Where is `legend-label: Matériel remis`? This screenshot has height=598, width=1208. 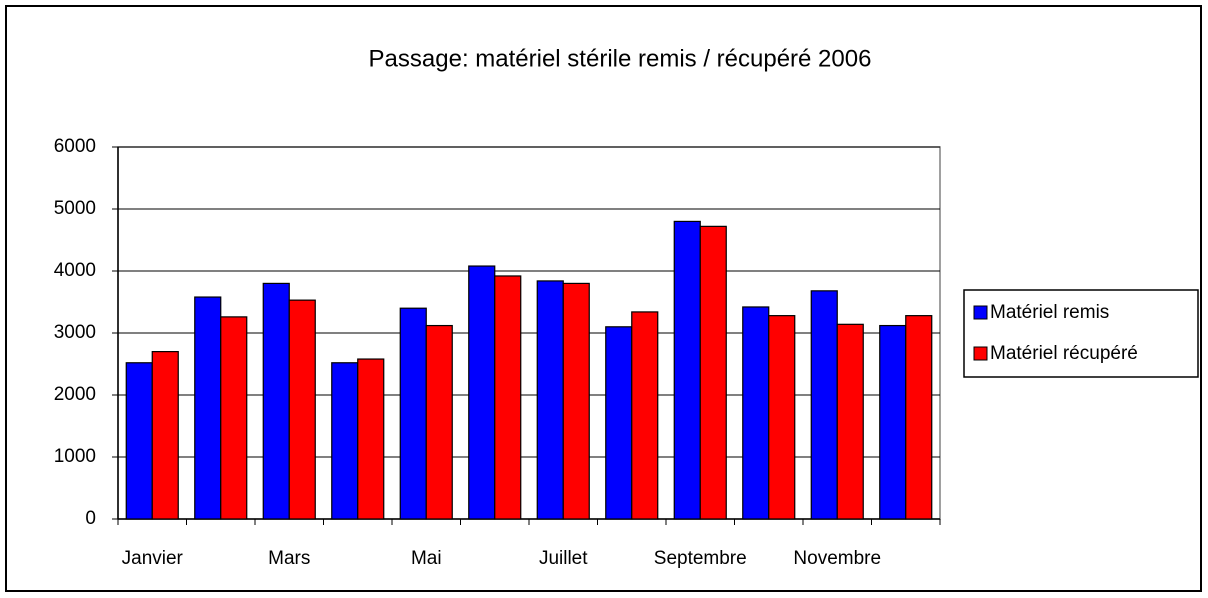 legend-label: Matériel remis is located at coordinates (1049, 312).